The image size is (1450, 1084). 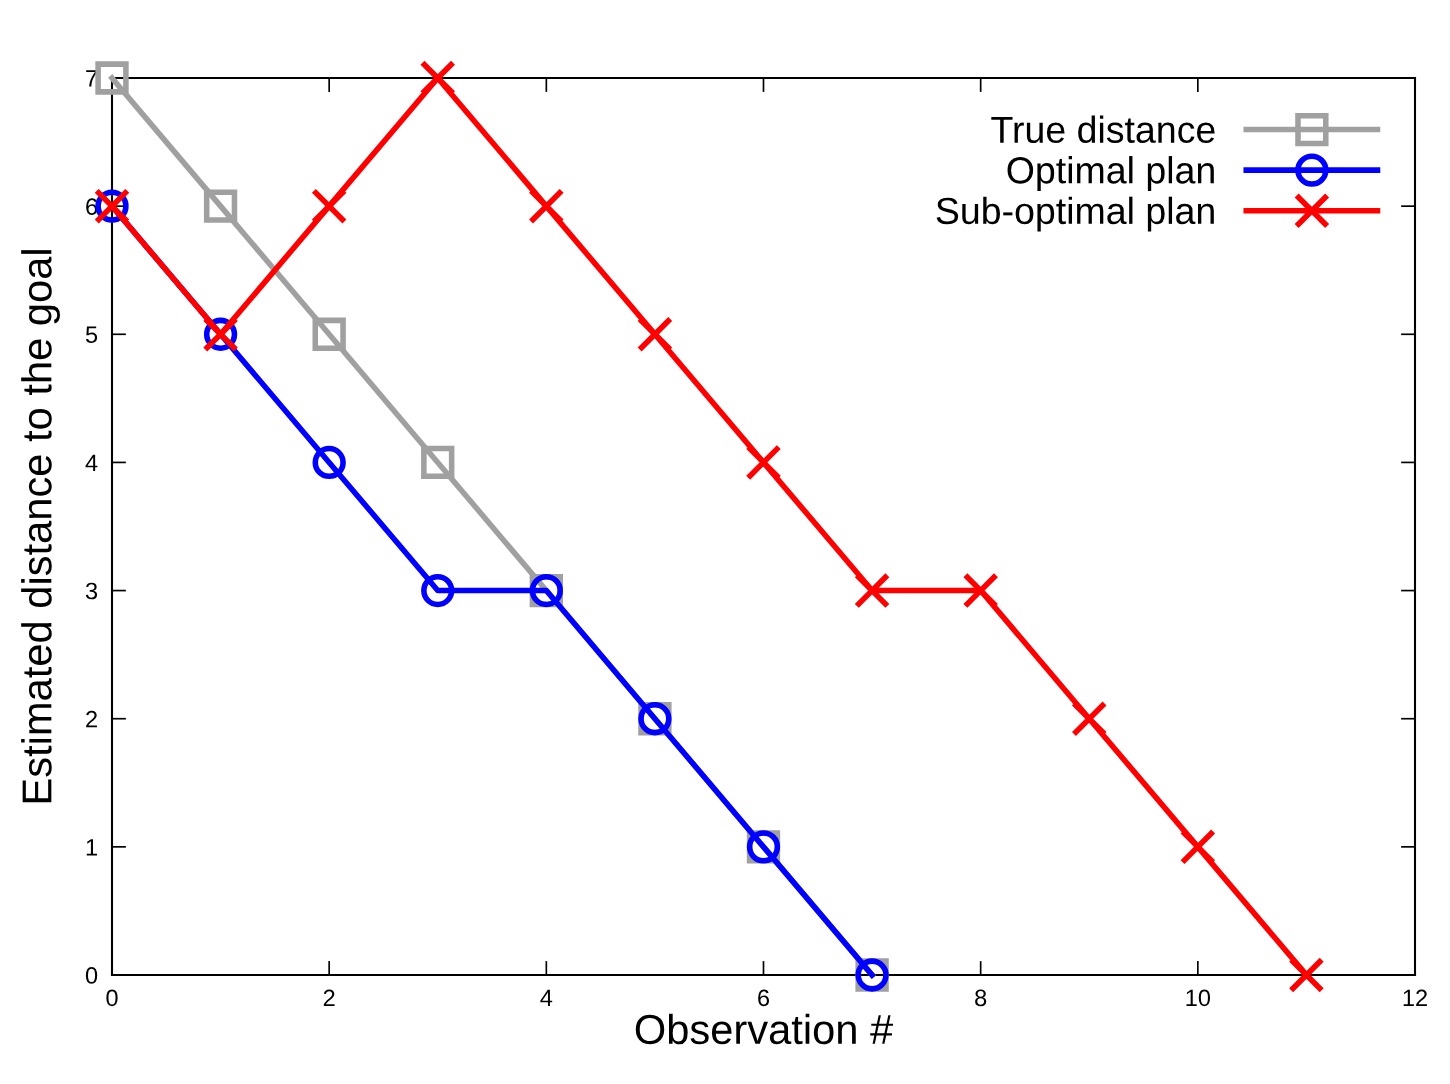 What do you see at coordinates (112, 998) in the screenshot?
I see `x-tick-label: 0` at bounding box center [112, 998].